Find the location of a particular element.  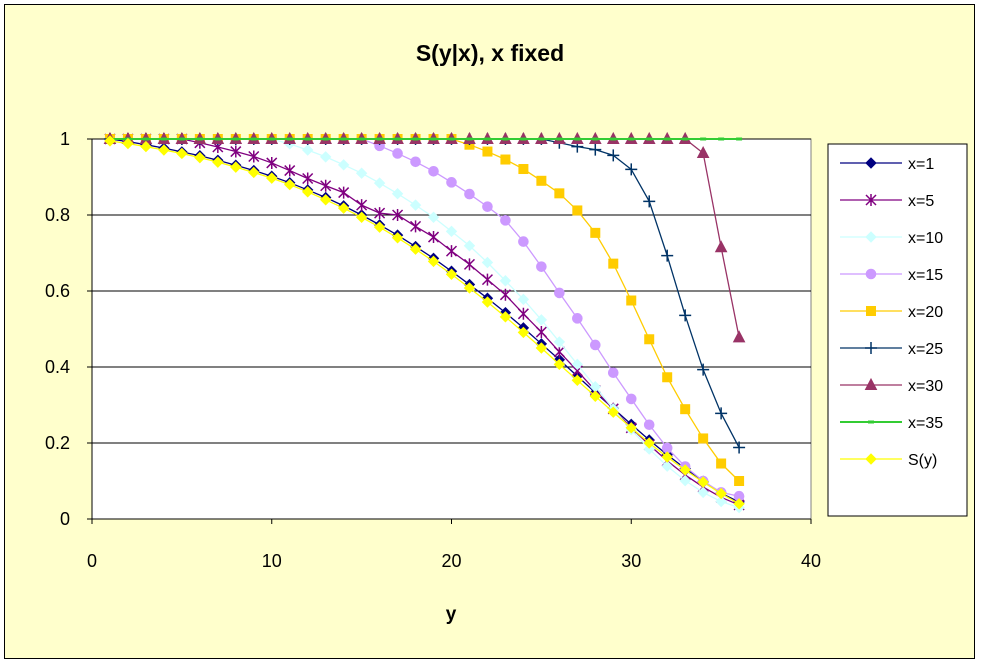

legend-entry: S(y) is located at coordinates (888, 460).